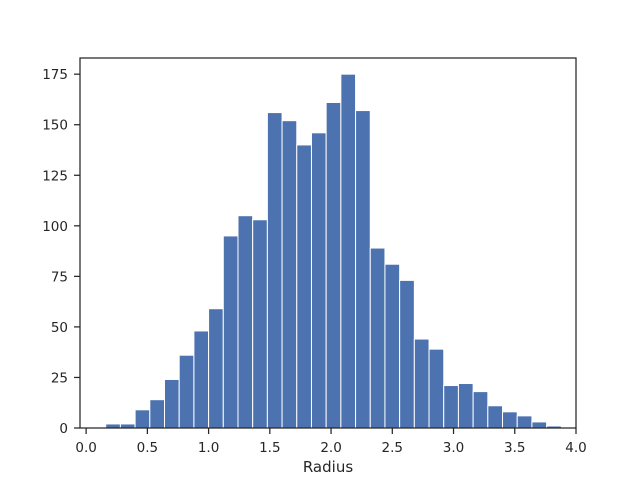 This screenshot has width=640, height=480. Describe the element at coordinates (514, 448) in the screenshot. I see `x-tick-label: 3.5` at that location.